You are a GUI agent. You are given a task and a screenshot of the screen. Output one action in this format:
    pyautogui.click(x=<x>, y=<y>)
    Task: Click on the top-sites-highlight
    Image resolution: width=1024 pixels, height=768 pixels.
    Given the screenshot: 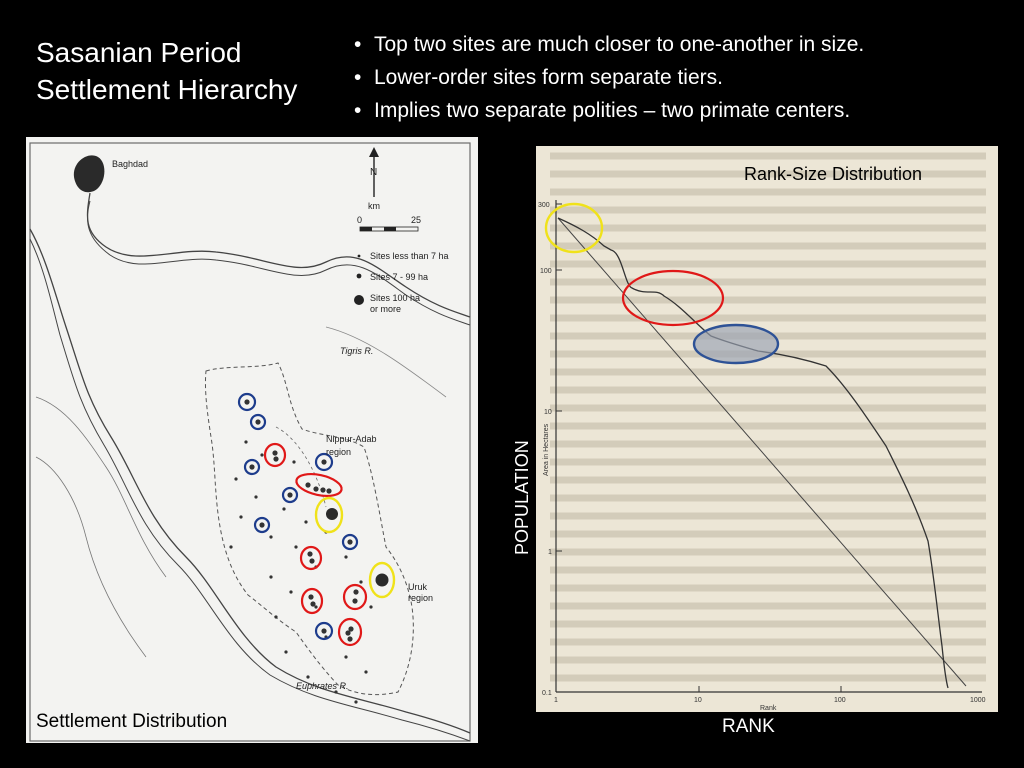 What is the action you would take?
    pyautogui.click(x=574, y=228)
    